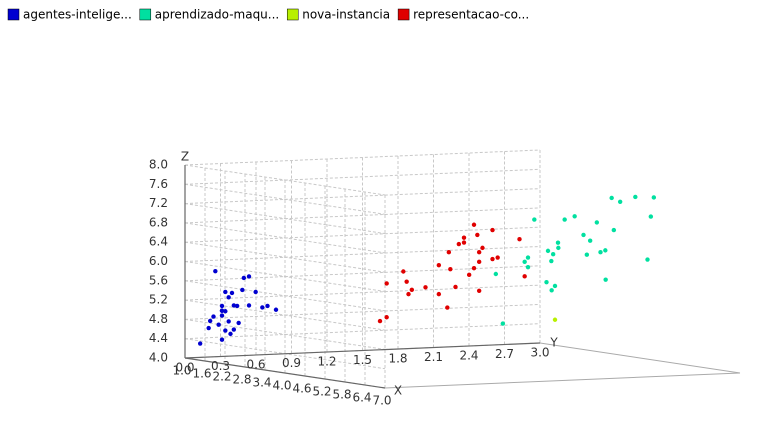 Image resolution: width=768 pixels, height=432 pixels. Describe the element at coordinates (158, 358) in the screenshot. I see `z-tick-label: 4.0` at that location.